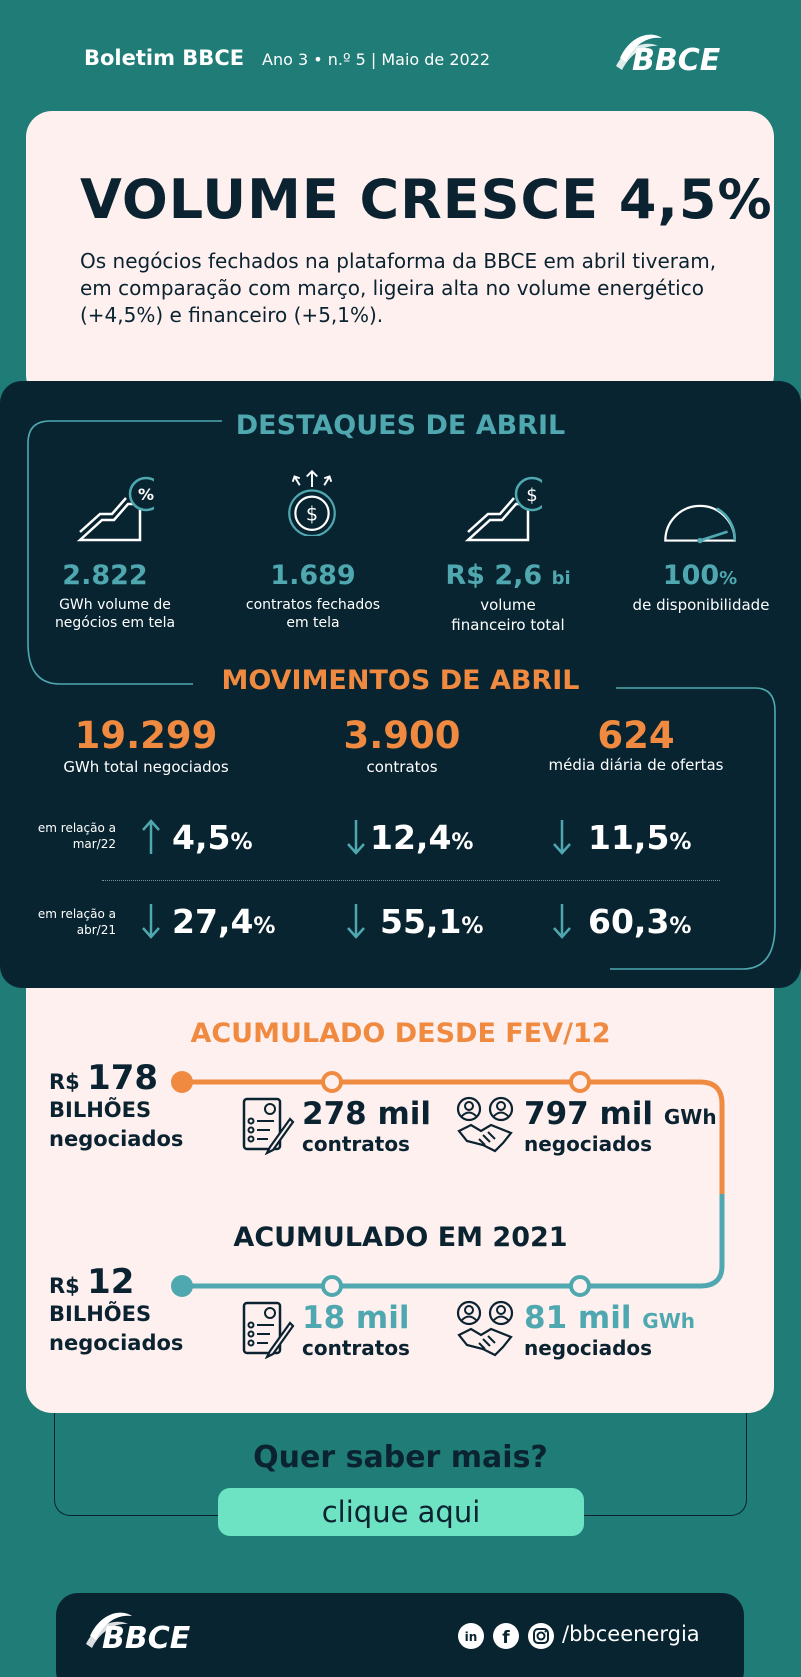  Describe the element at coordinates (400, 1033) in the screenshot. I see `accumulated-title: ACUMULADO DESDE FEV/12` at that location.